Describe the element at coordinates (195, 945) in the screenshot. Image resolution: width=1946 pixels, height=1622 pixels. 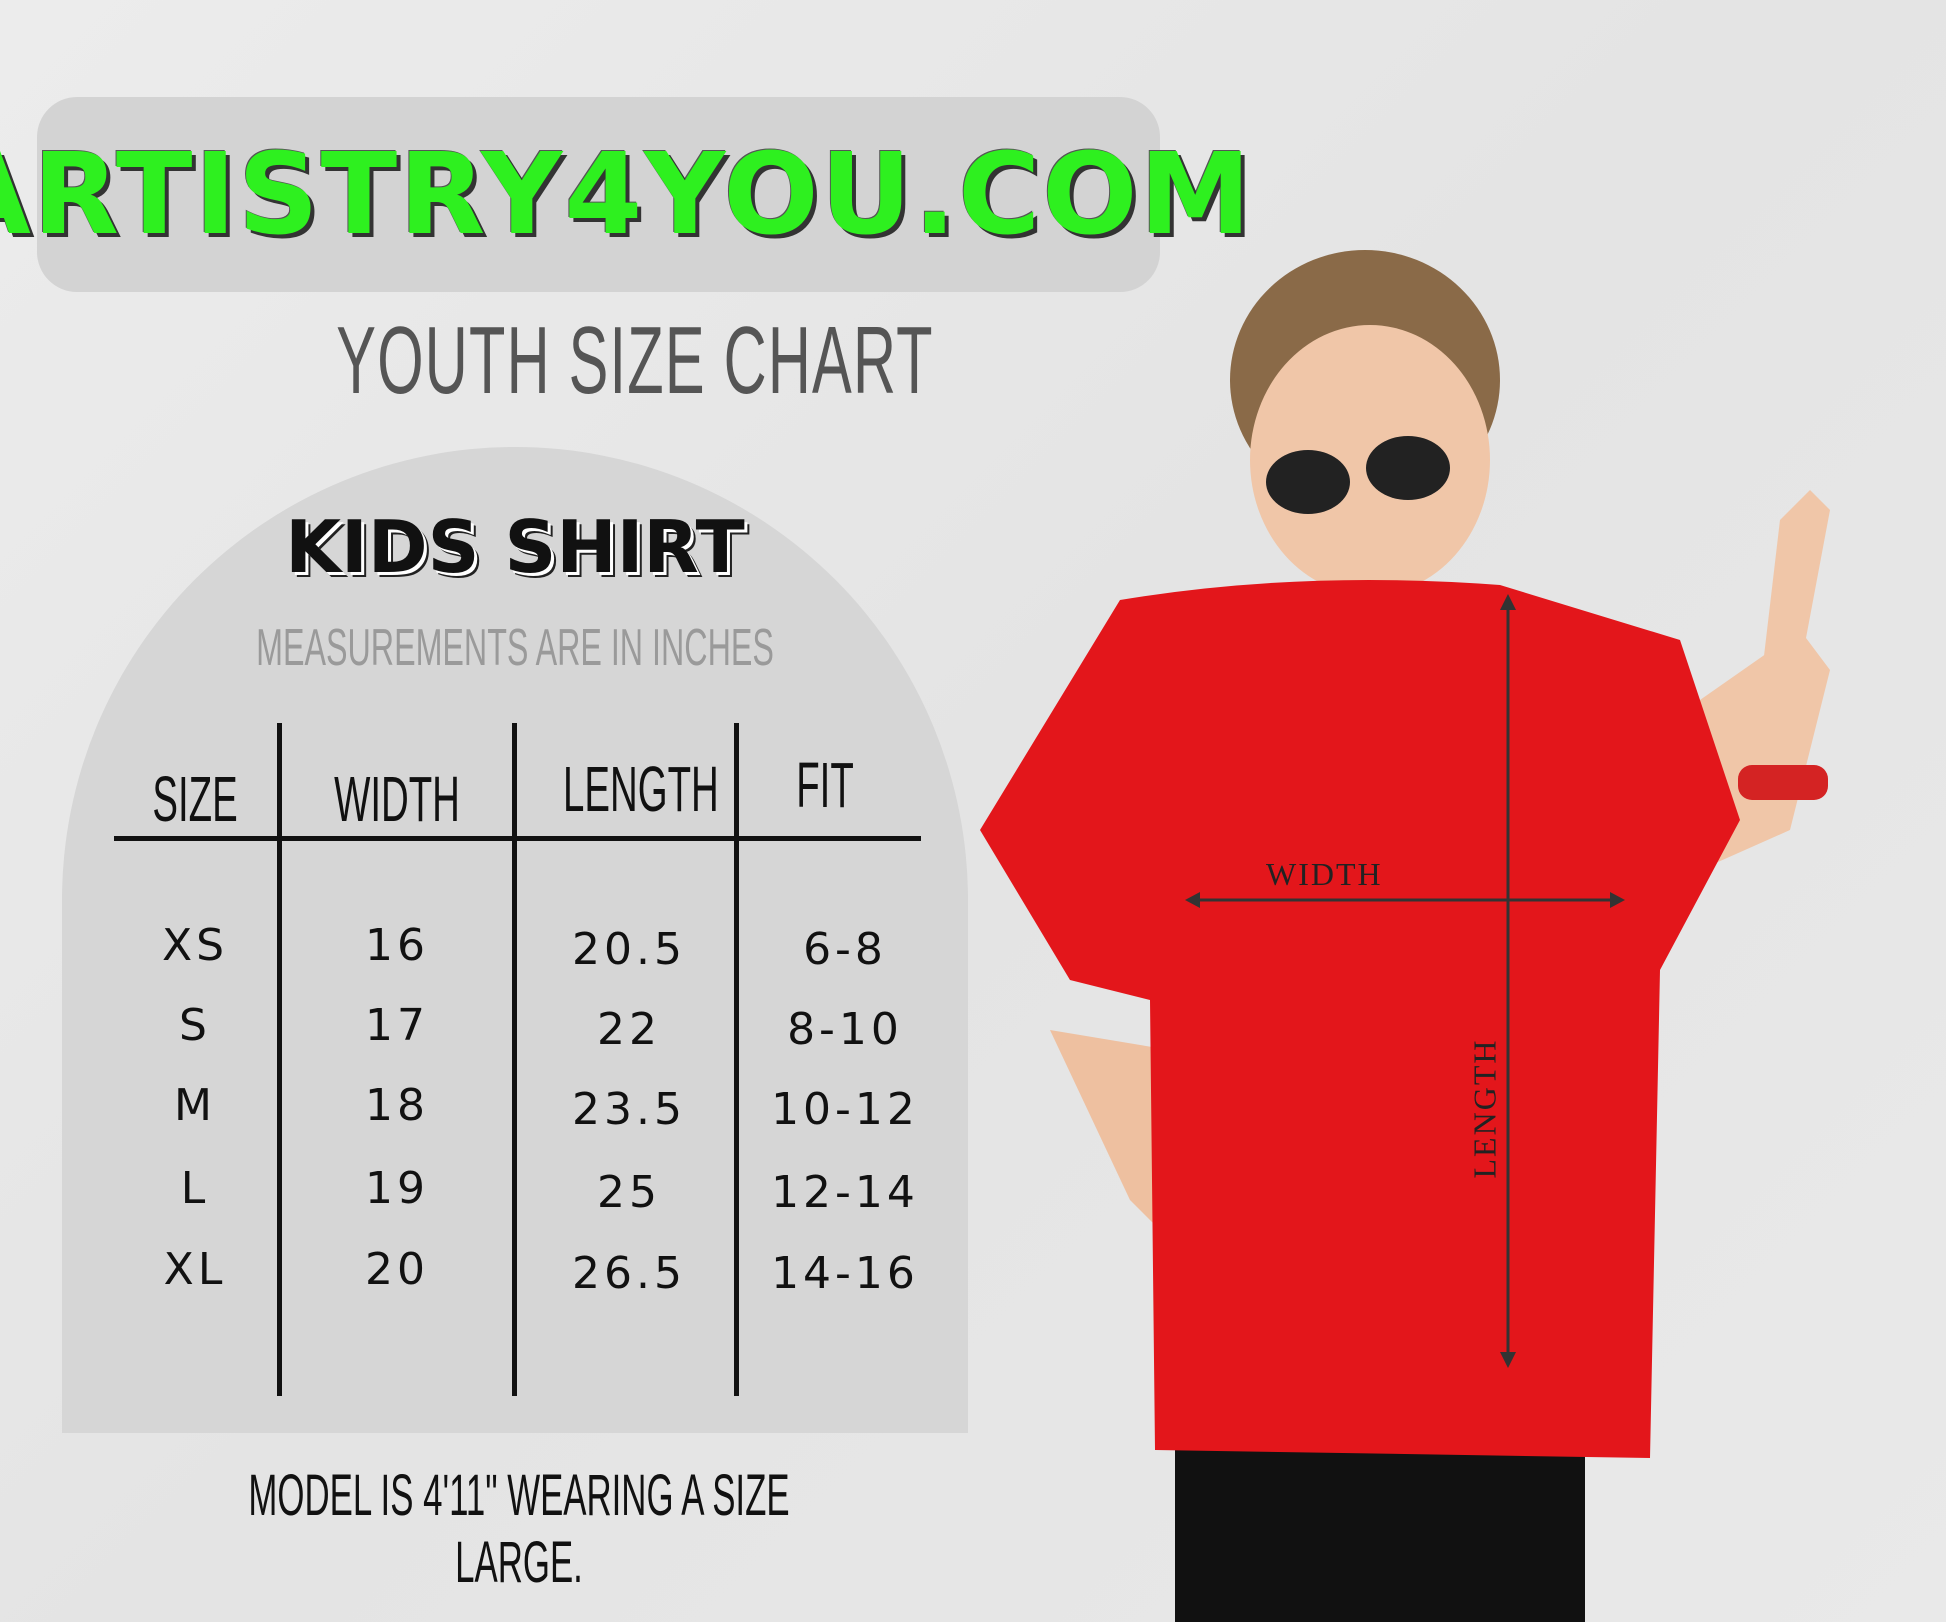
I see `cell-size: XS` at that location.